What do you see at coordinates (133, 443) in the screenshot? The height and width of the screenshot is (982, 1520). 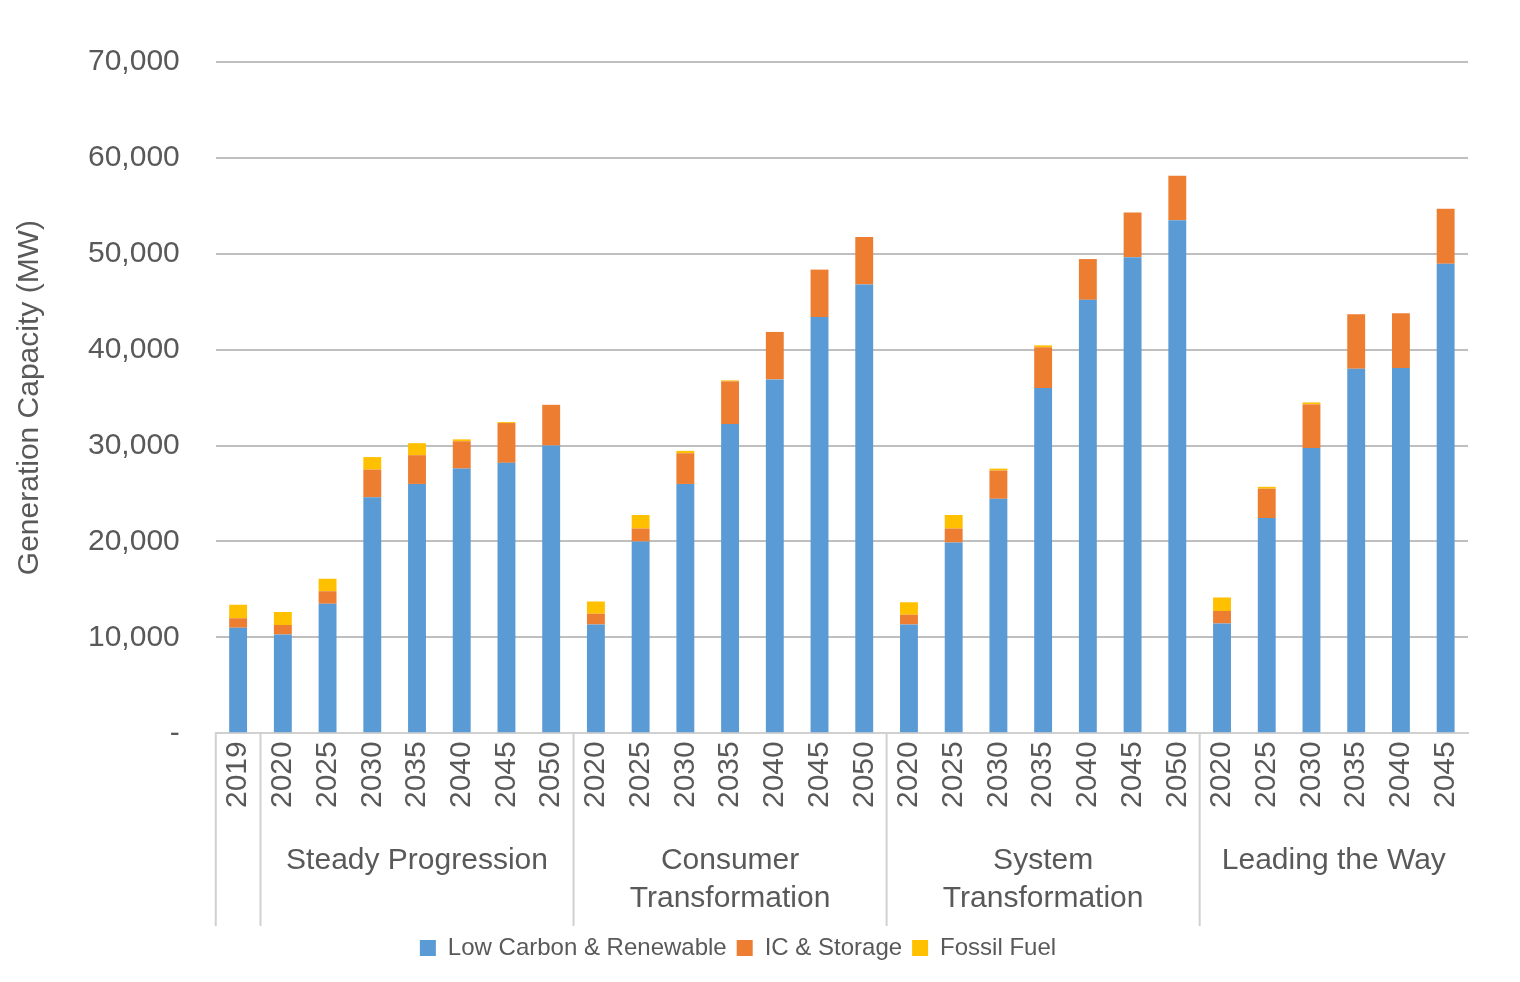 I see `y-tick-label: 30,000` at bounding box center [133, 443].